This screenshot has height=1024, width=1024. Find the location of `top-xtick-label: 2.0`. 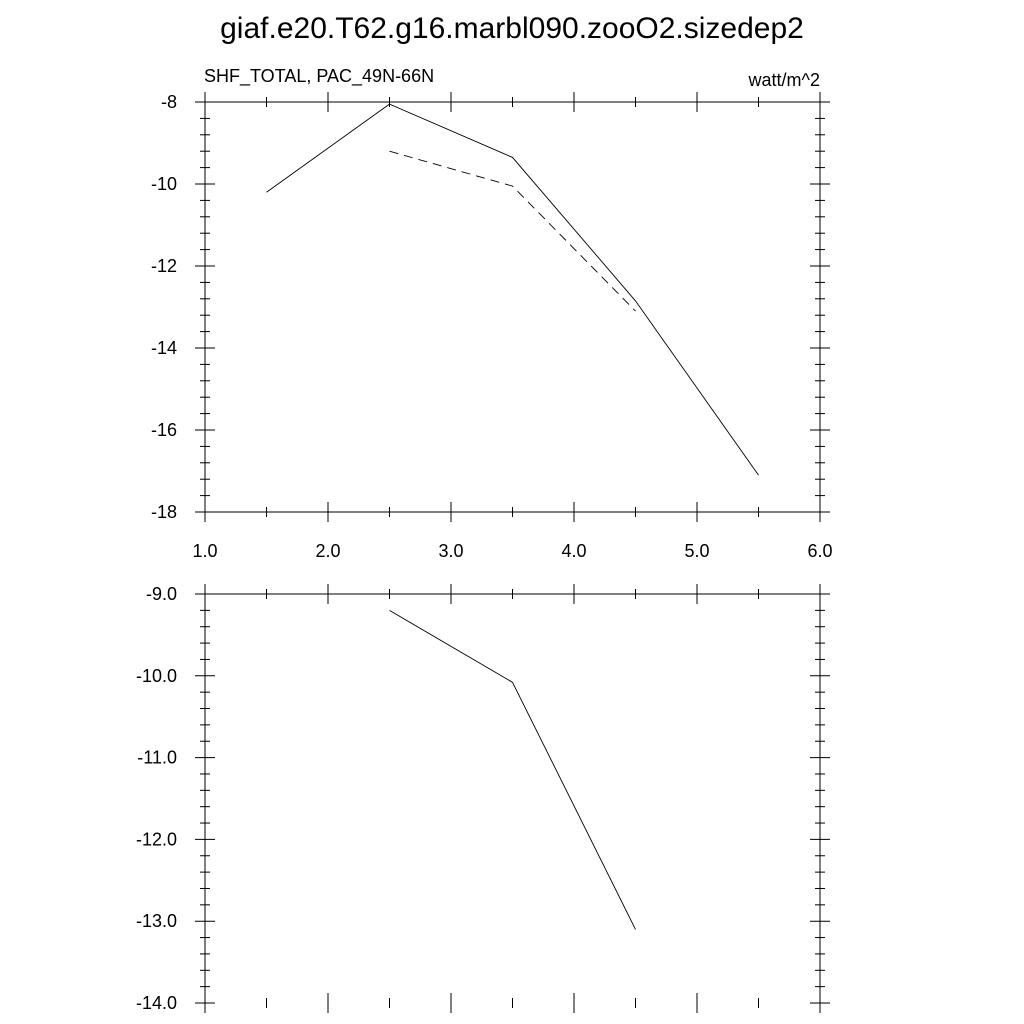

top-xtick-label: 2.0 is located at coordinates (327, 551).